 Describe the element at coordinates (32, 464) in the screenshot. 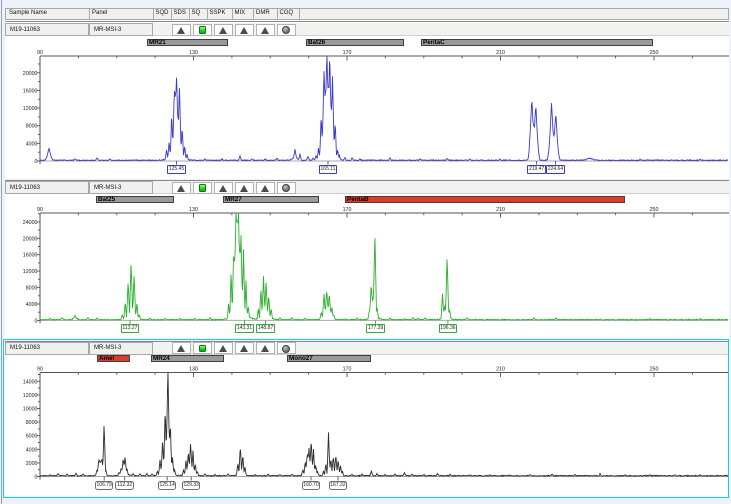

I see `svg-text: 2000` at that location.